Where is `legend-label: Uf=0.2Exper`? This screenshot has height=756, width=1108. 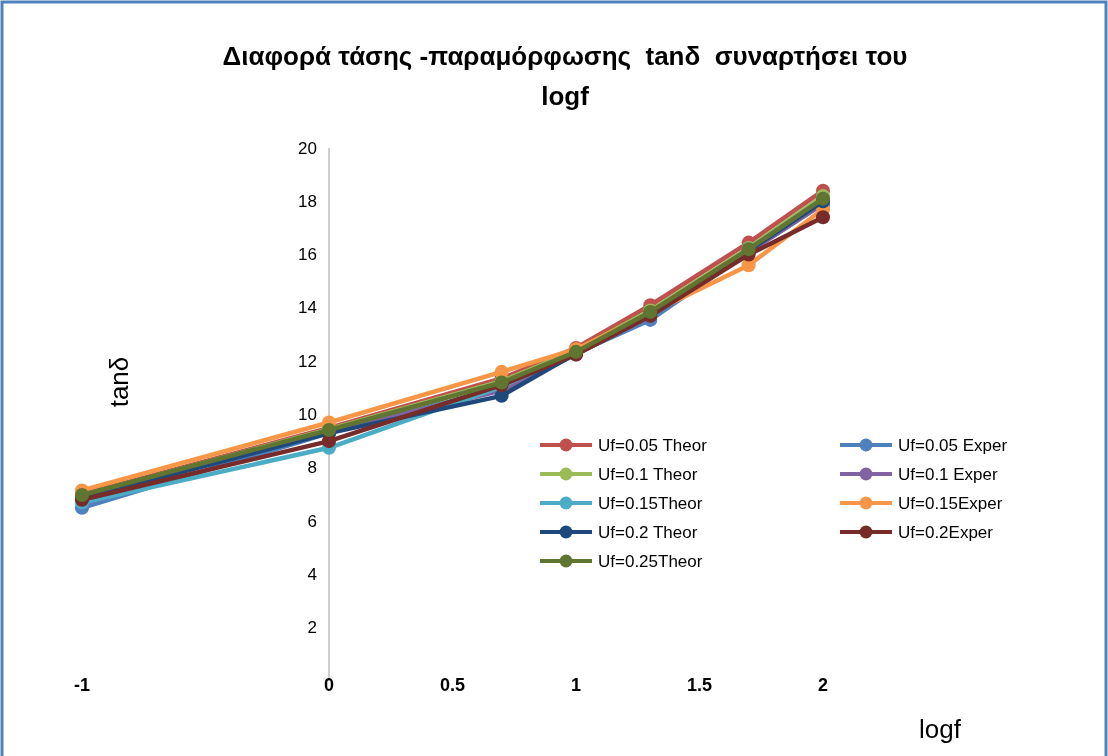
legend-label: Uf=0.2Exper is located at coordinates (946, 532).